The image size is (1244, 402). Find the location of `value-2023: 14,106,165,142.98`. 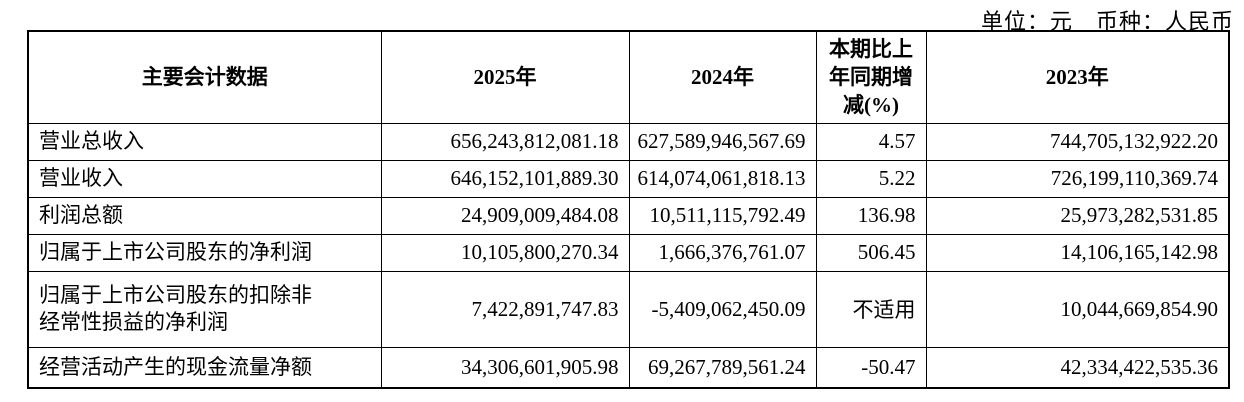

value-2023: 14,106,165,142.98 is located at coordinates (1077, 252).